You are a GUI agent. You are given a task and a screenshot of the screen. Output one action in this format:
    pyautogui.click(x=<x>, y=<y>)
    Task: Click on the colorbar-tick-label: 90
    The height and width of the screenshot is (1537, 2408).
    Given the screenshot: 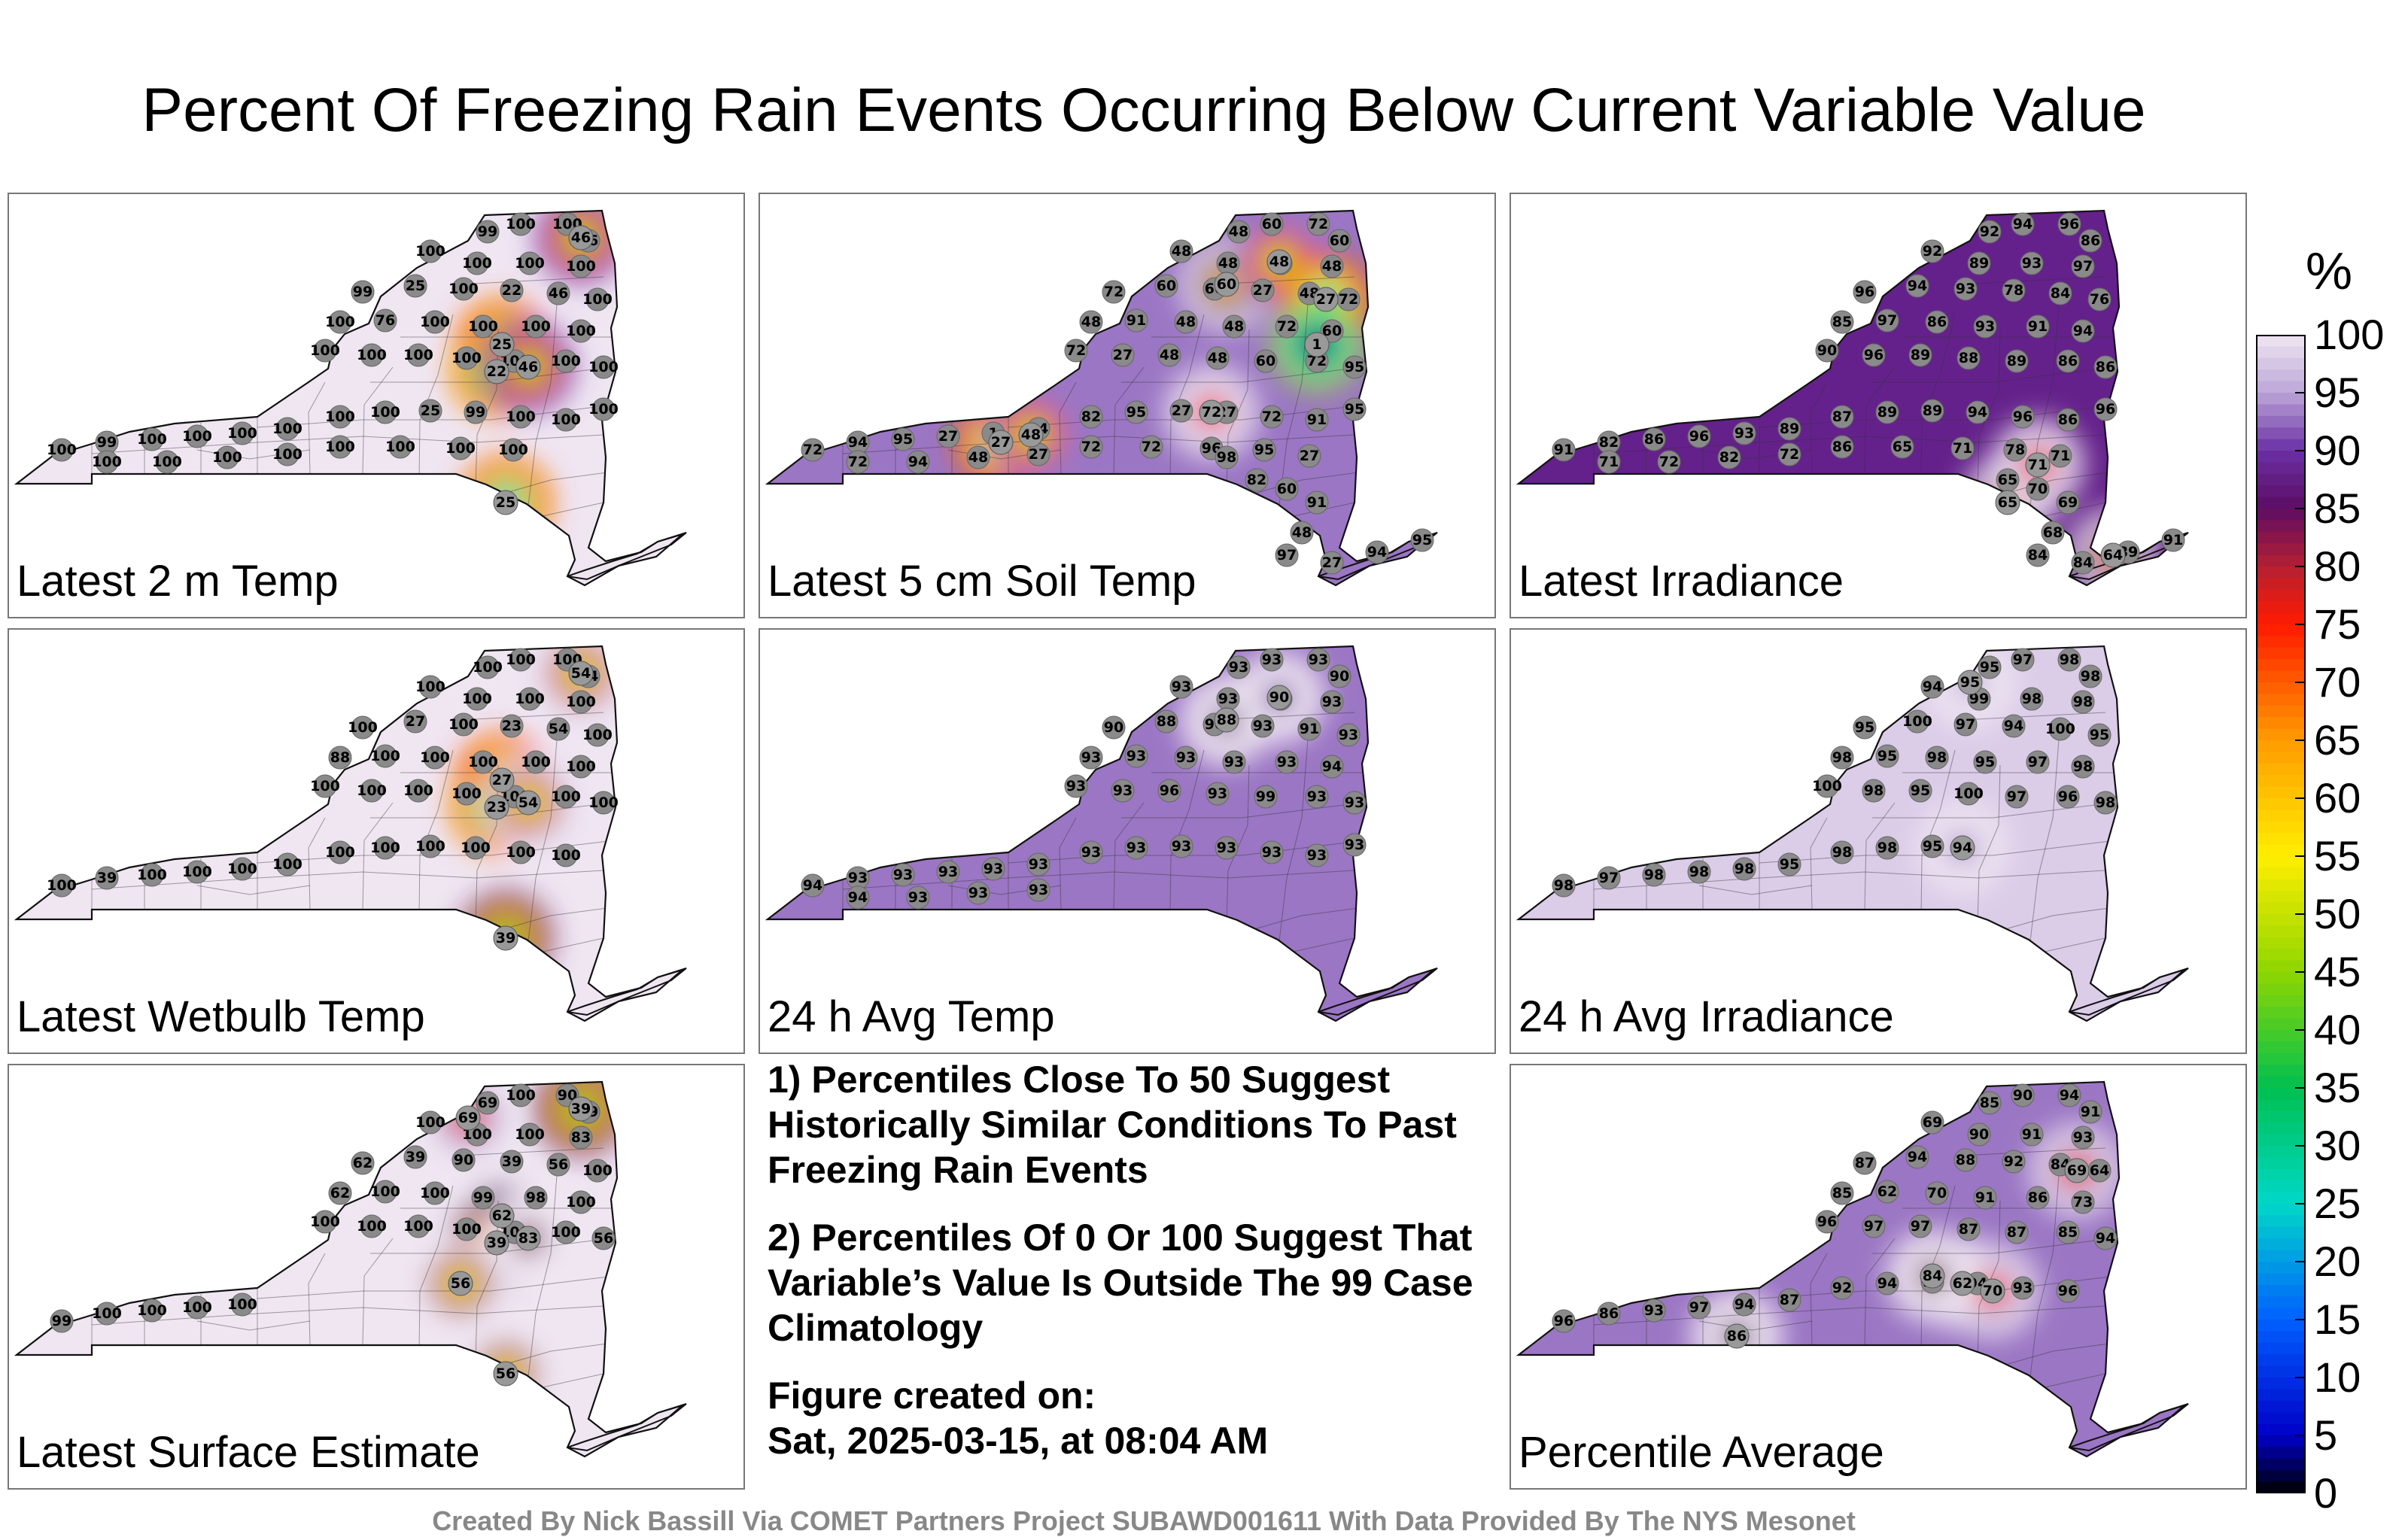 What is the action you would take?
    pyautogui.click(x=2337, y=450)
    